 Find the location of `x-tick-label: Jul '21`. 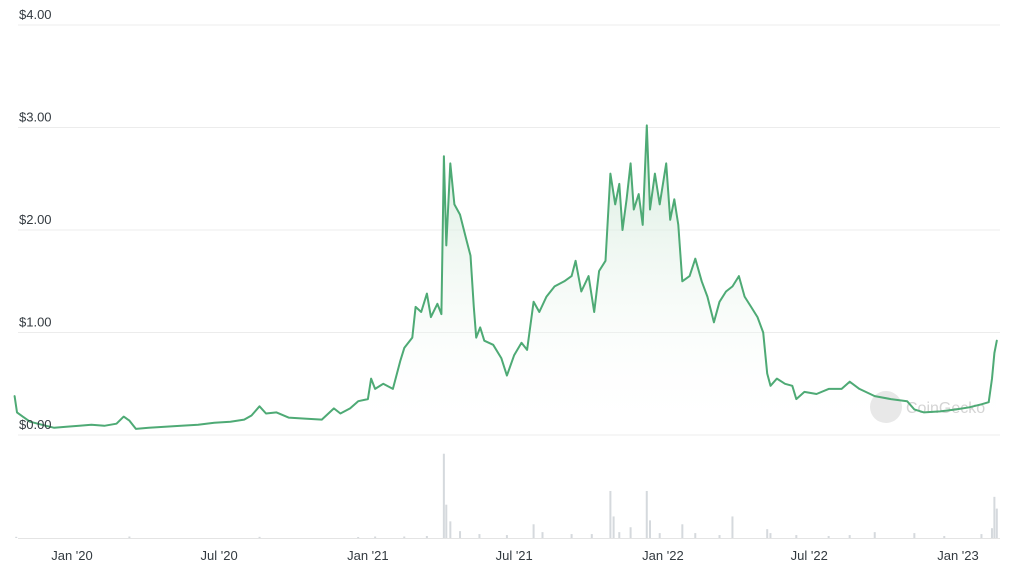

x-tick-label: Jul '21 is located at coordinates (514, 555).